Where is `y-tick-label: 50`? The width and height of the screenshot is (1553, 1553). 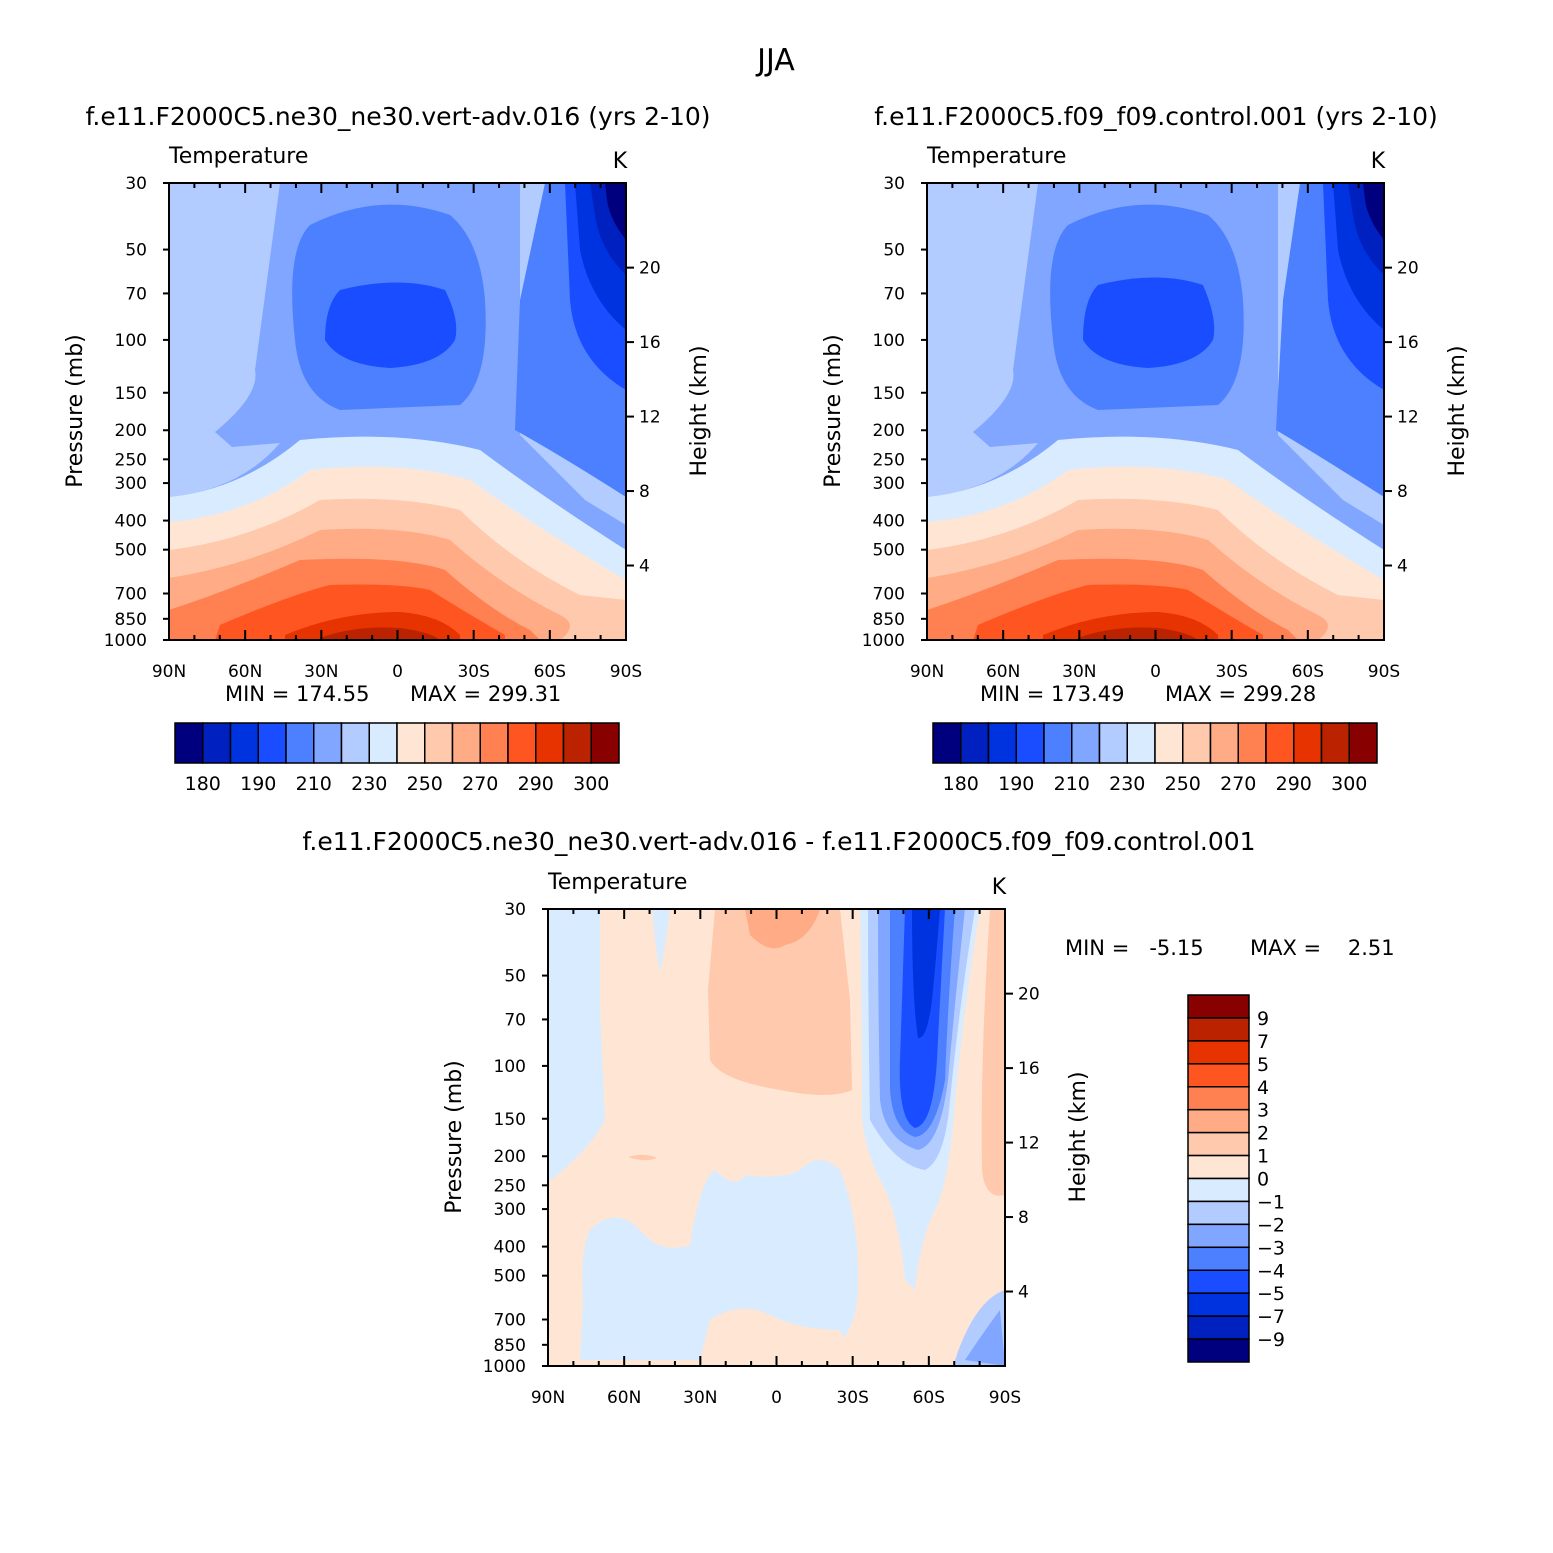 y-tick-label: 50 is located at coordinates (515, 977).